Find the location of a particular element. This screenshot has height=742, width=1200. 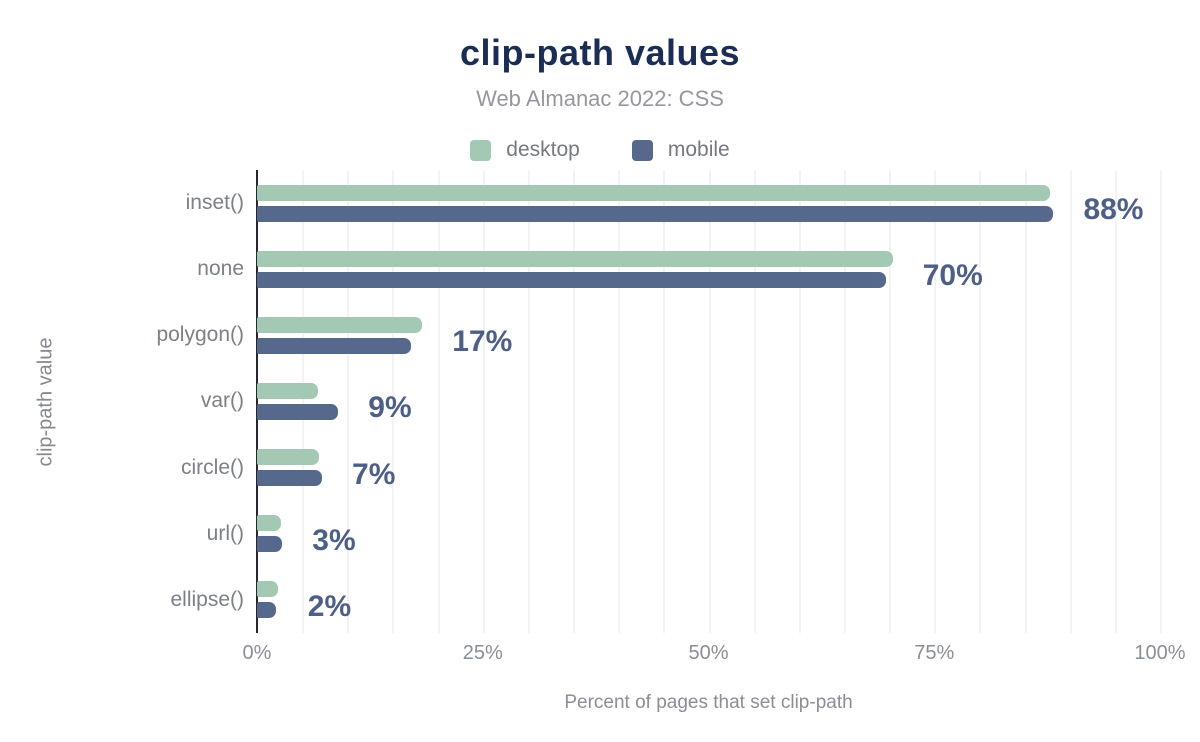

bar-row-circle: circle() 7% is located at coordinates (670, 468).